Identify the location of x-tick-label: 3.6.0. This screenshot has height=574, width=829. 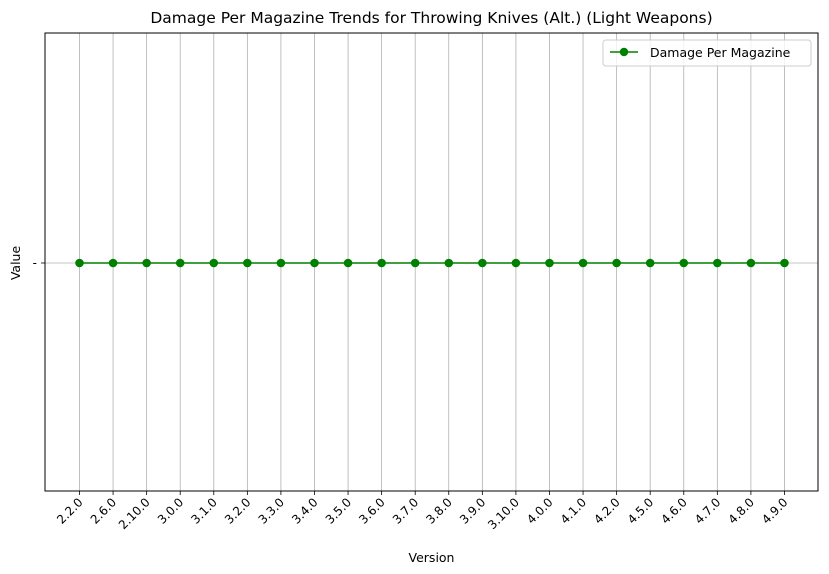
(371, 510).